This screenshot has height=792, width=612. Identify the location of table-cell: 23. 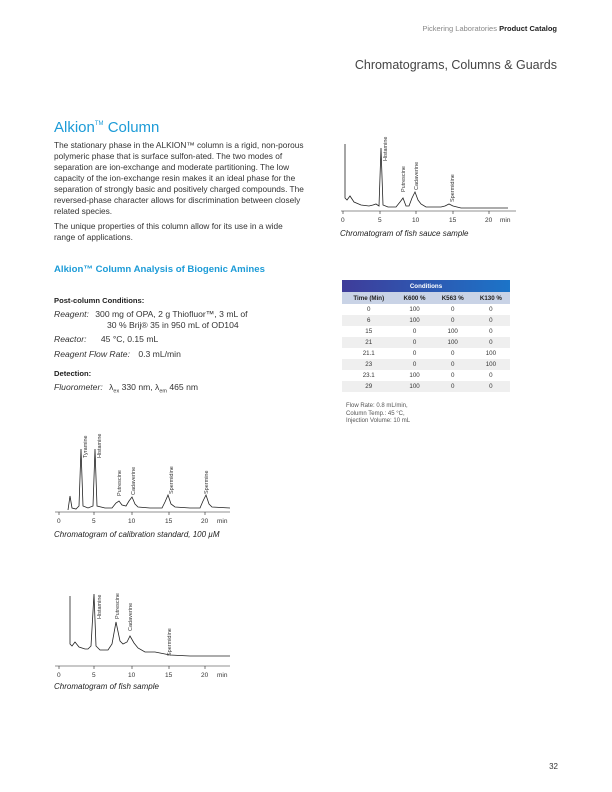
(369, 364).